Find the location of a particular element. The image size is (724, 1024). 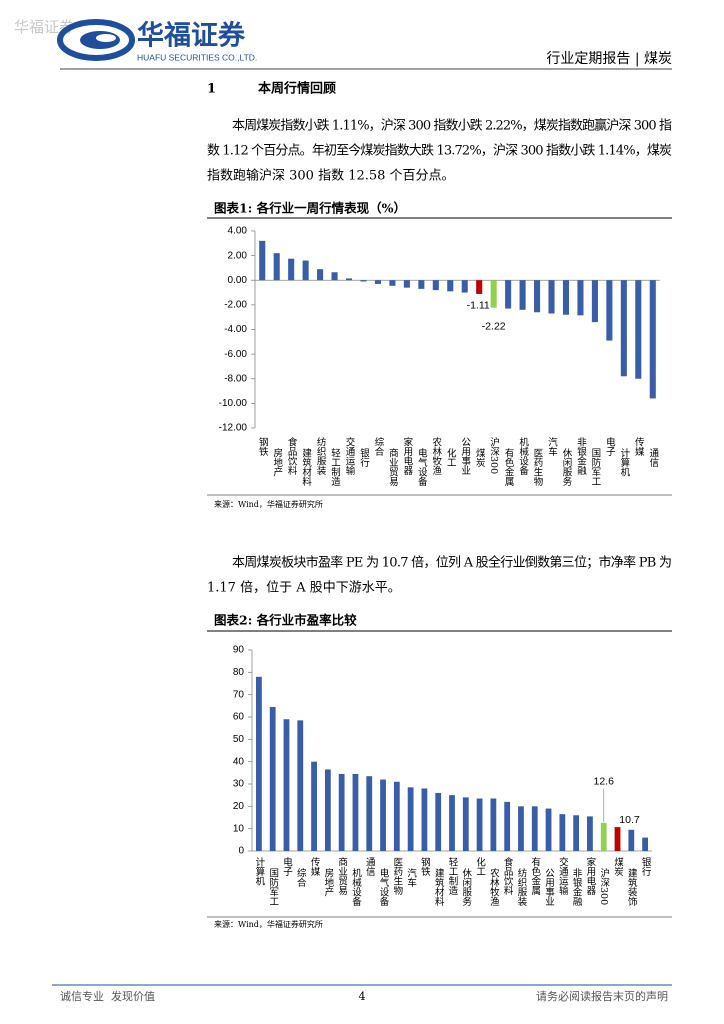

x-tick-label: 休闲服务 is located at coordinates (466, 887).